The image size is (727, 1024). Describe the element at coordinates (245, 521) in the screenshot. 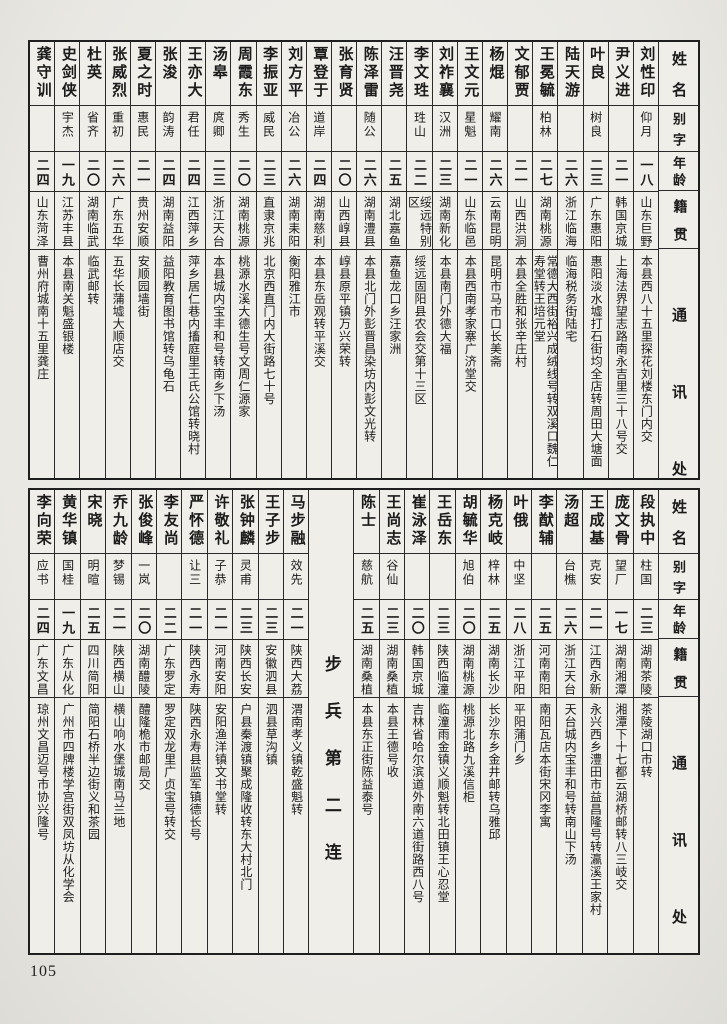

I see `person-name: 张钟麟` at that location.